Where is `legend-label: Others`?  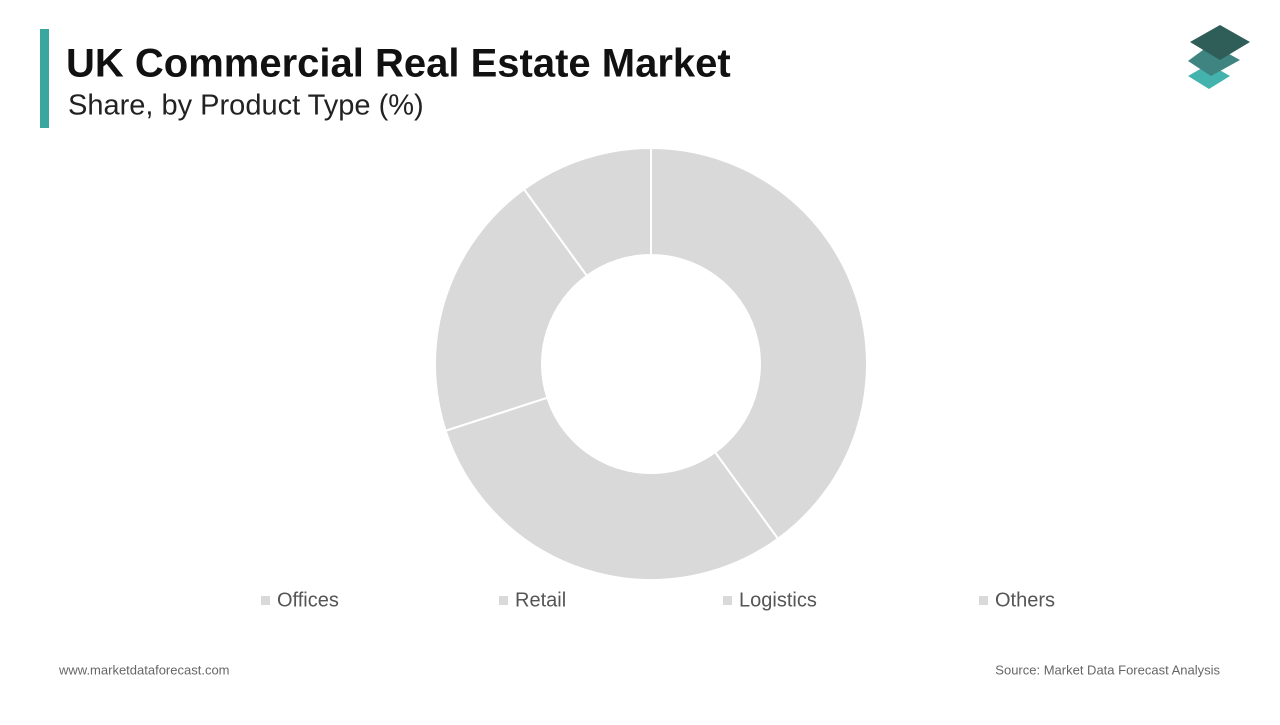
legend-label: Others is located at coordinates (1025, 600).